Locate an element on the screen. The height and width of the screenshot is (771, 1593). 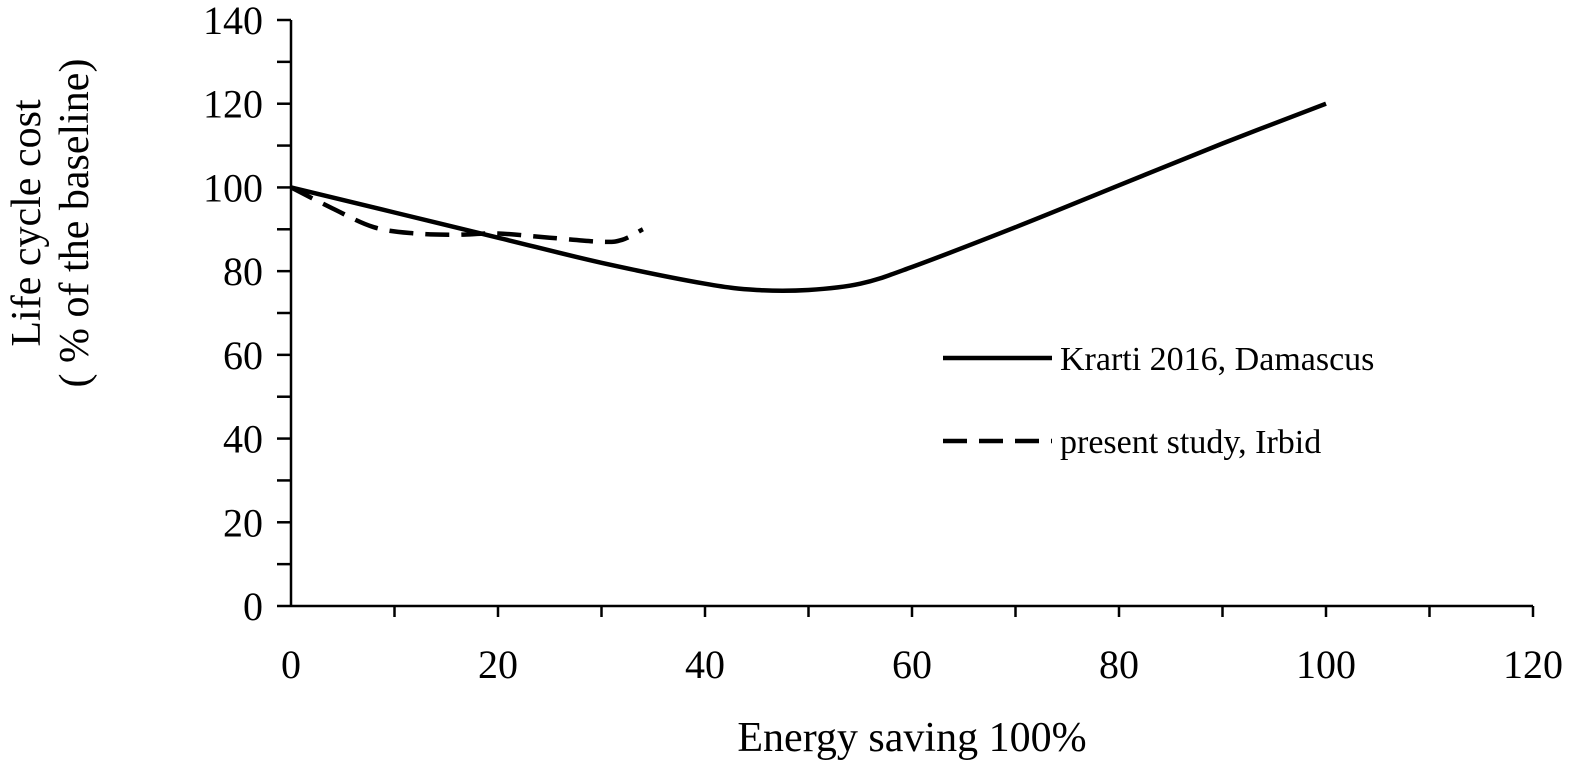
x-tick-label: 60 is located at coordinates (912, 664).